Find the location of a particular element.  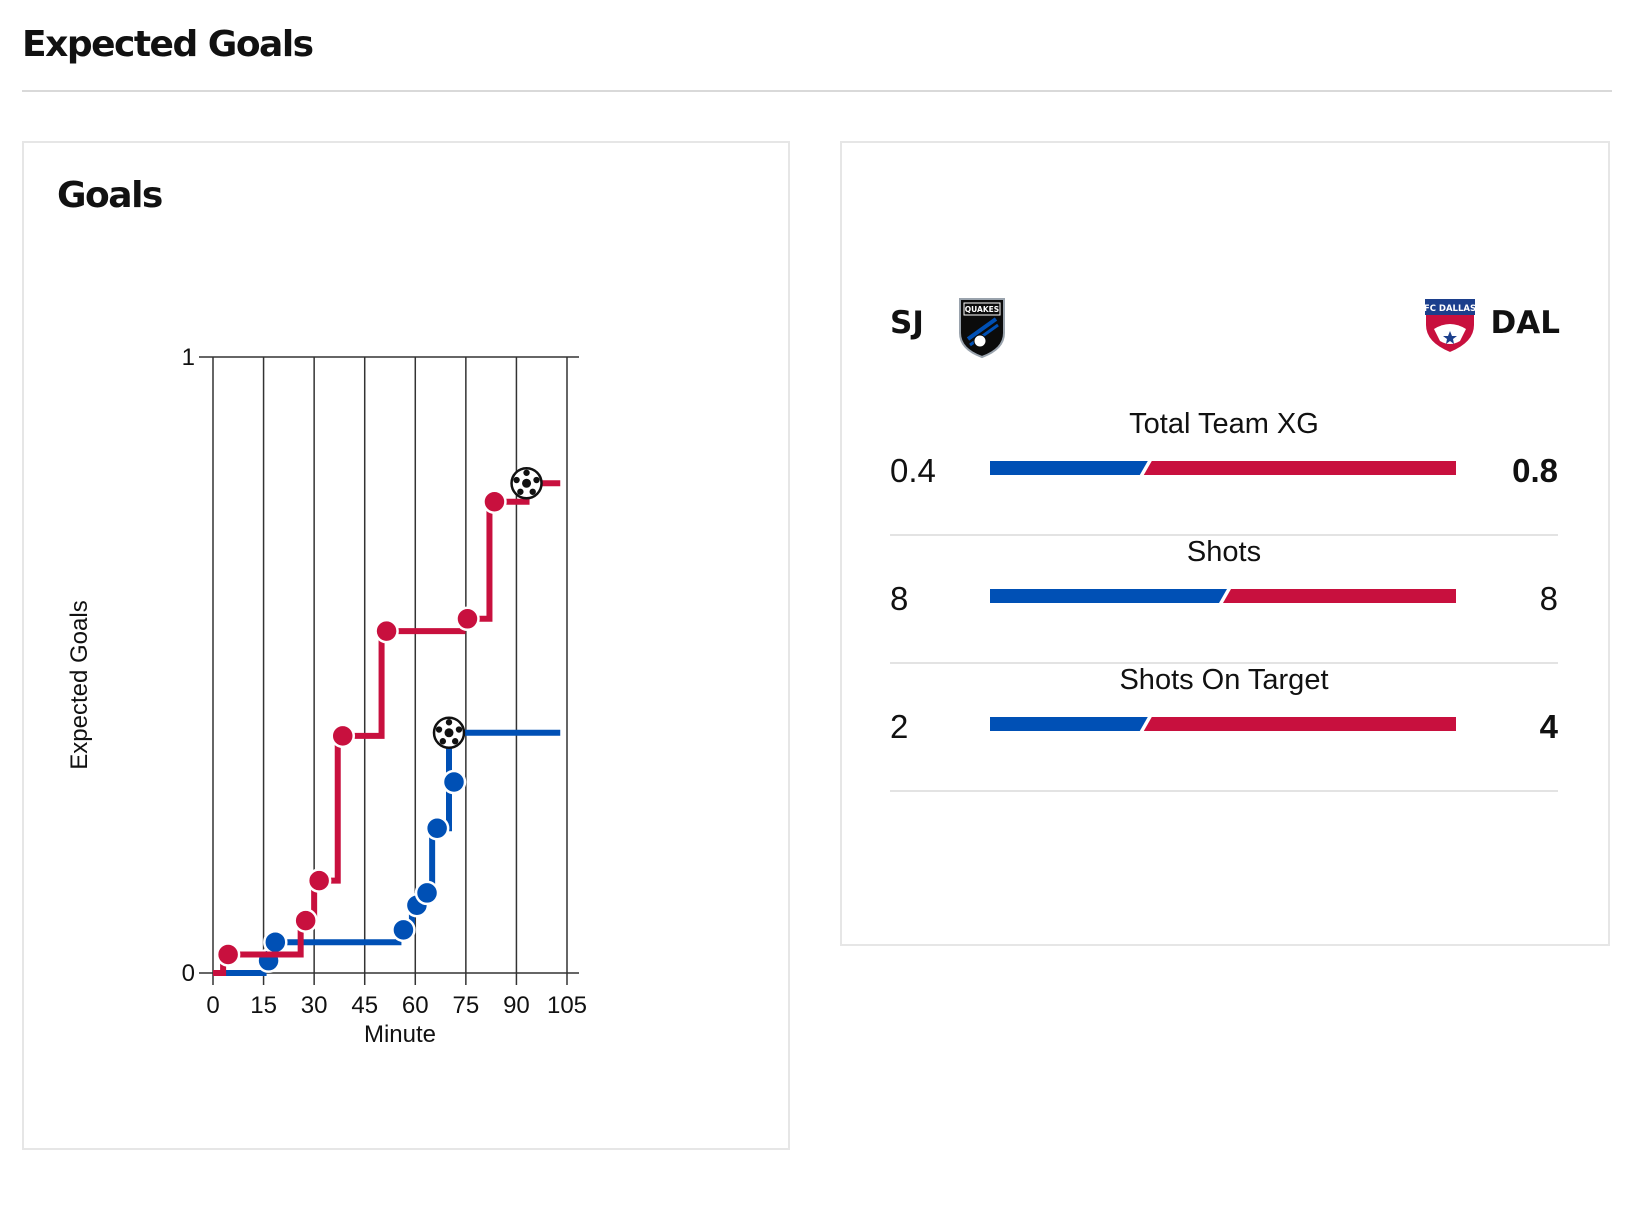

page-title: Expected Goals is located at coordinates (168, 44).